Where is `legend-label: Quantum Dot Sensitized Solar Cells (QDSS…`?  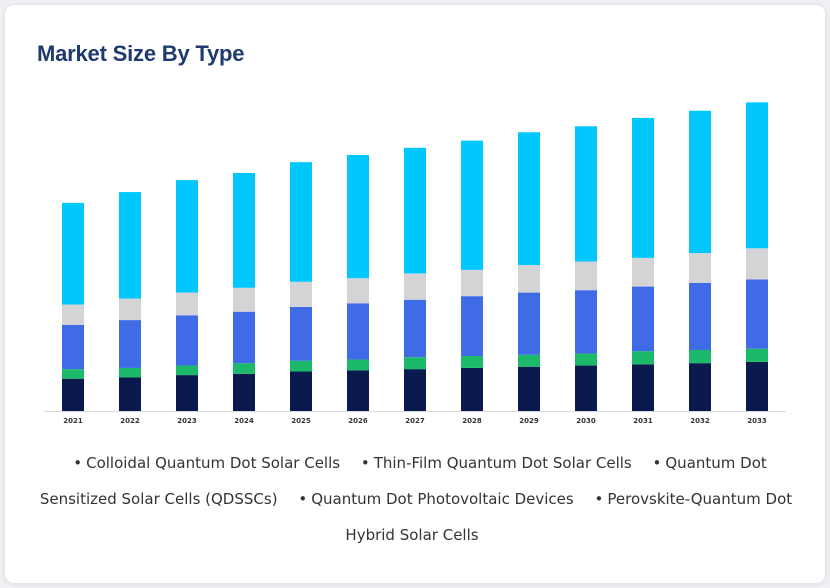 legend-label: Quantum Dot Sensitized Solar Cells (QDSS… is located at coordinates (403, 481).